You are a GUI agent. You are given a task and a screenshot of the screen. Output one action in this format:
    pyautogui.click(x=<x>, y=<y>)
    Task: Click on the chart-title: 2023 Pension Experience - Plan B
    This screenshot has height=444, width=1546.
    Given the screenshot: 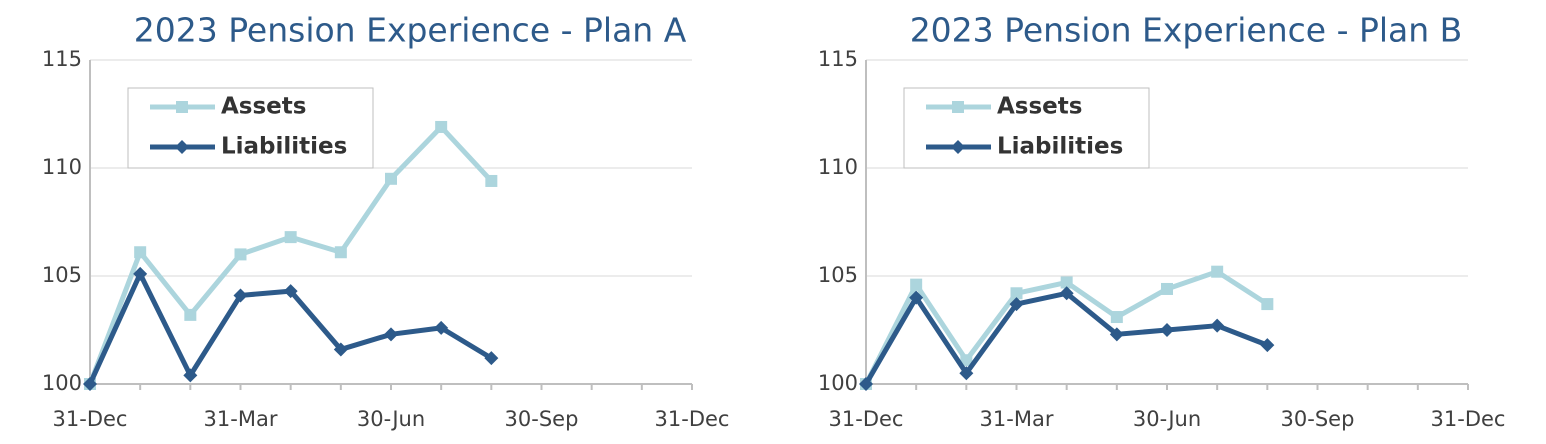 What is the action you would take?
    pyautogui.click(x=1186, y=30)
    